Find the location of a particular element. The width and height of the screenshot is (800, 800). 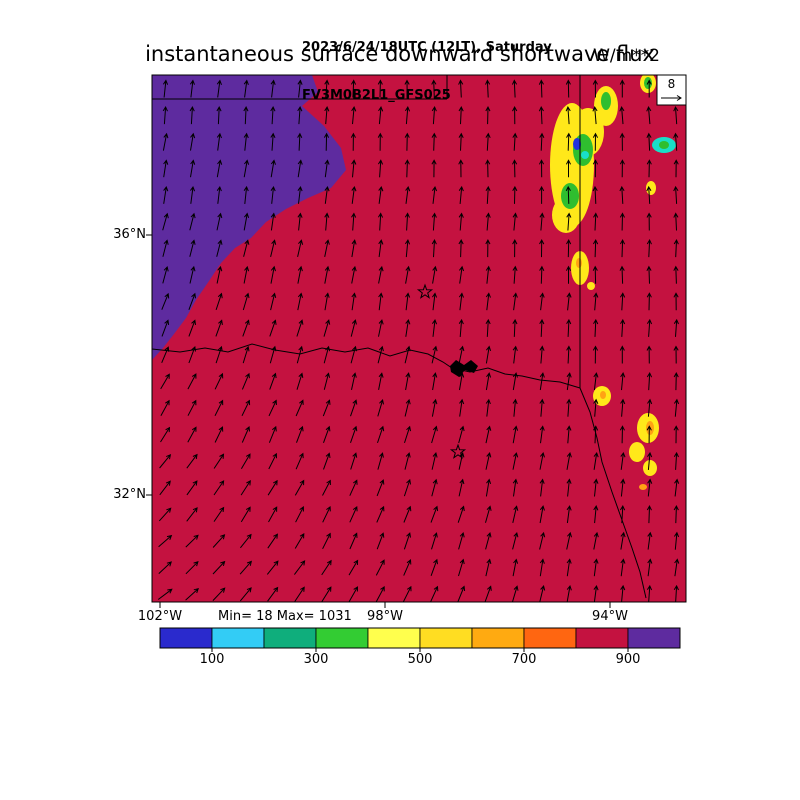

colorbar is located at coordinates (420, 639).